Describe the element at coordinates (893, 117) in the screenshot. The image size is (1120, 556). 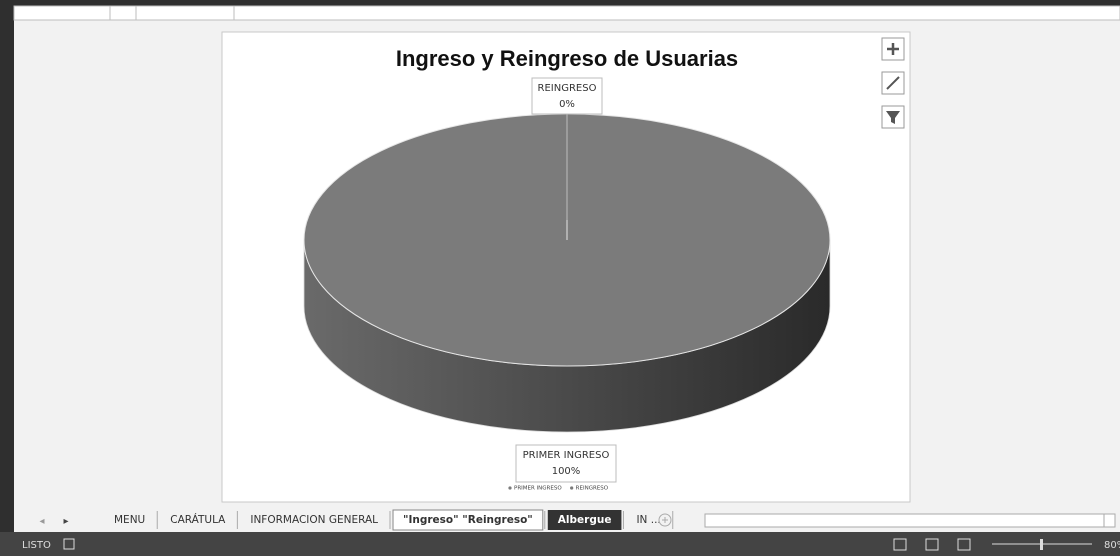
I see `filter-icon` at that location.